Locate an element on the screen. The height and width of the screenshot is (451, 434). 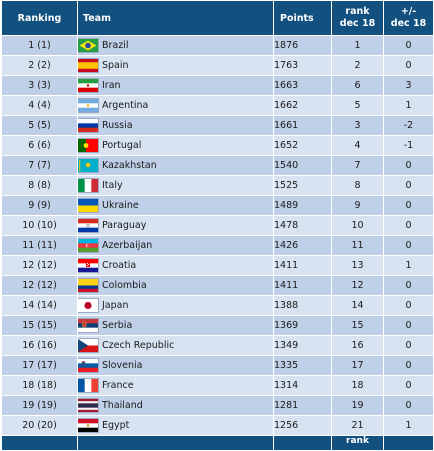
table-row: 19 (19) Thailand 1281 19 0 is located at coordinates (217, 405).